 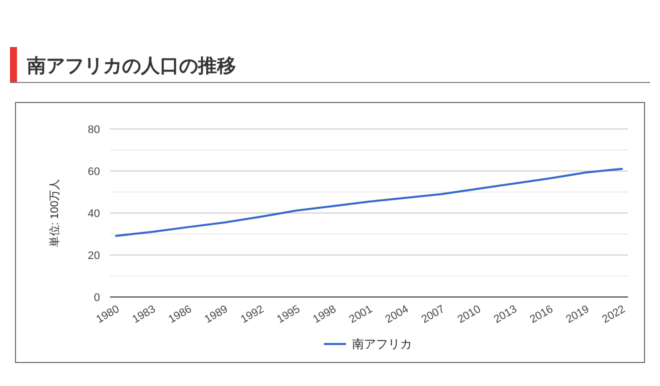 What do you see at coordinates (288, 314) in the screenshot?
I see `x-tick-label: 1995` at bounding box center [288, 314].